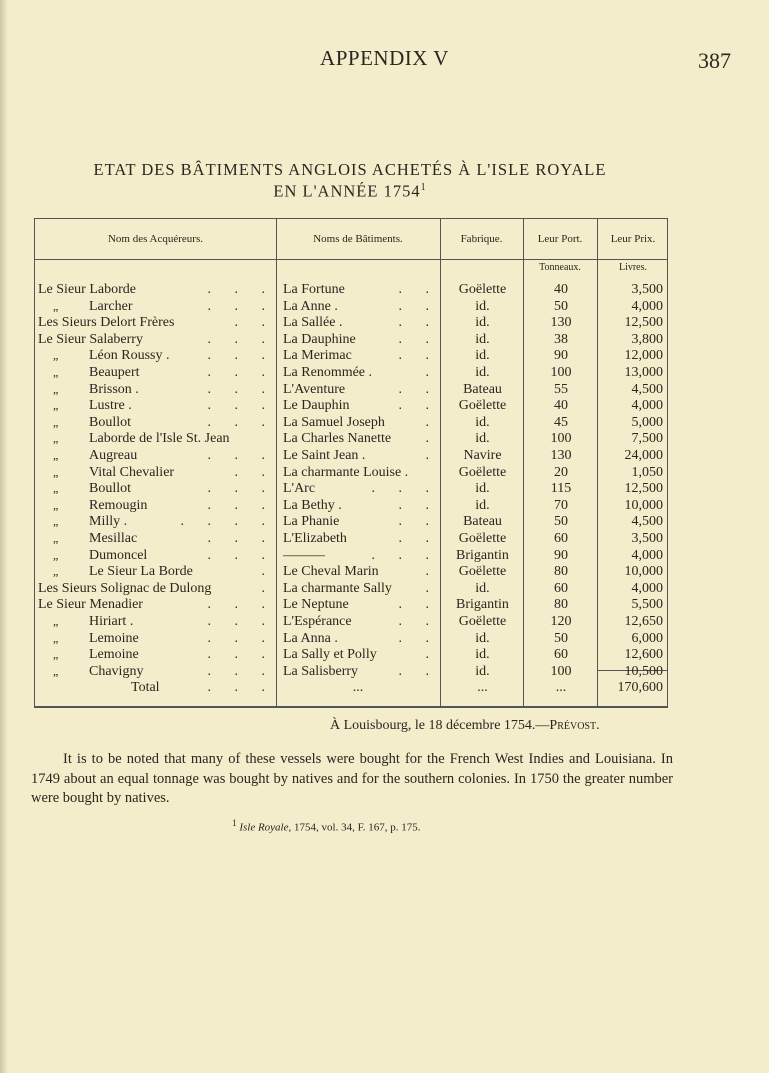 Image resolution: width=769 pixels, height=1073 pixels. What do you see at coordinates (644, 455) in the screenshot?
I see `price: 24,000` at bounding box center [644, 455].